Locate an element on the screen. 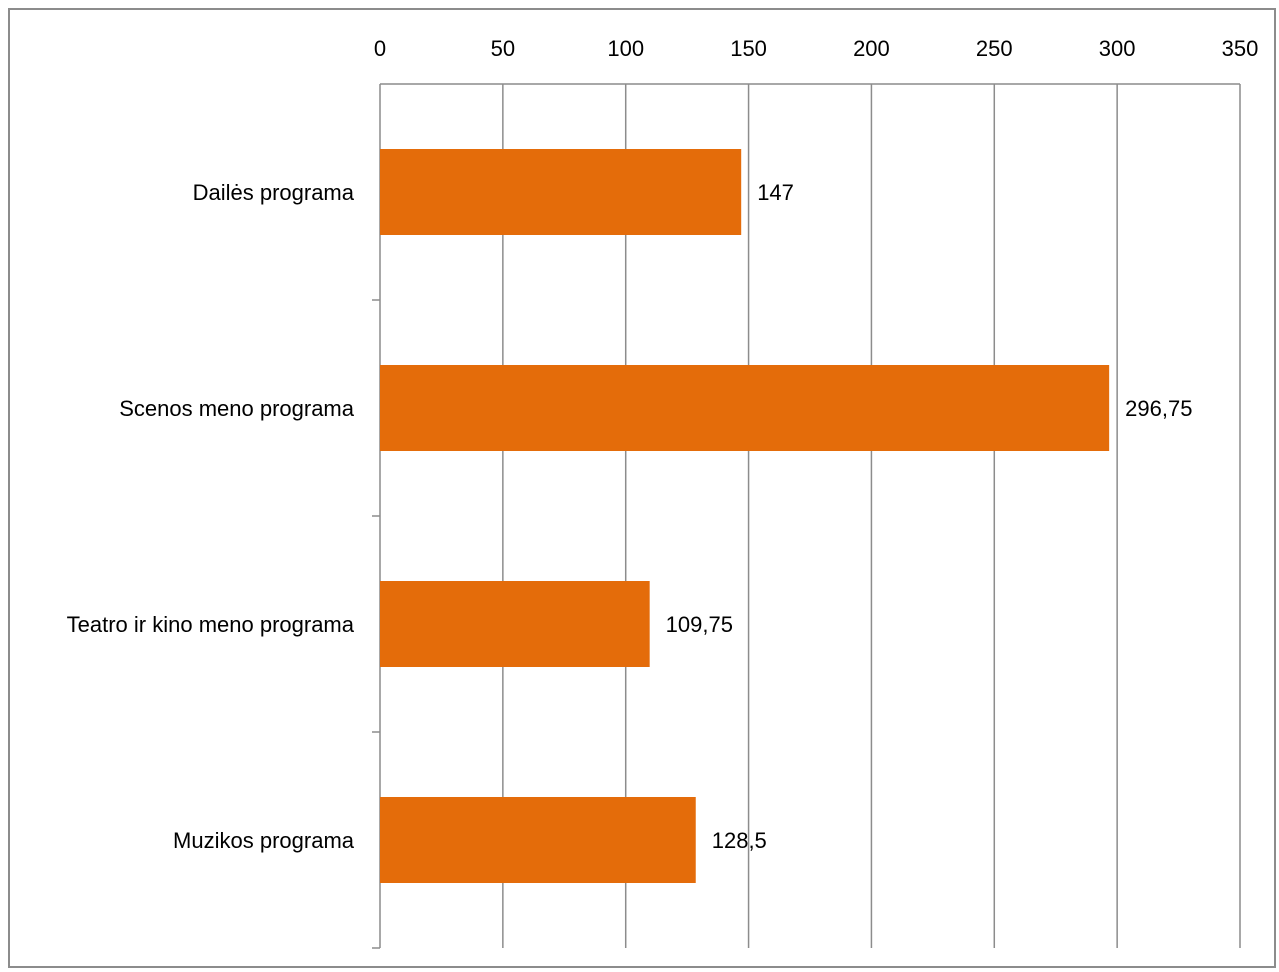 This screenshot has height=972, width=1279. x-tick-label: 50 is located at coordinates (503, 48).